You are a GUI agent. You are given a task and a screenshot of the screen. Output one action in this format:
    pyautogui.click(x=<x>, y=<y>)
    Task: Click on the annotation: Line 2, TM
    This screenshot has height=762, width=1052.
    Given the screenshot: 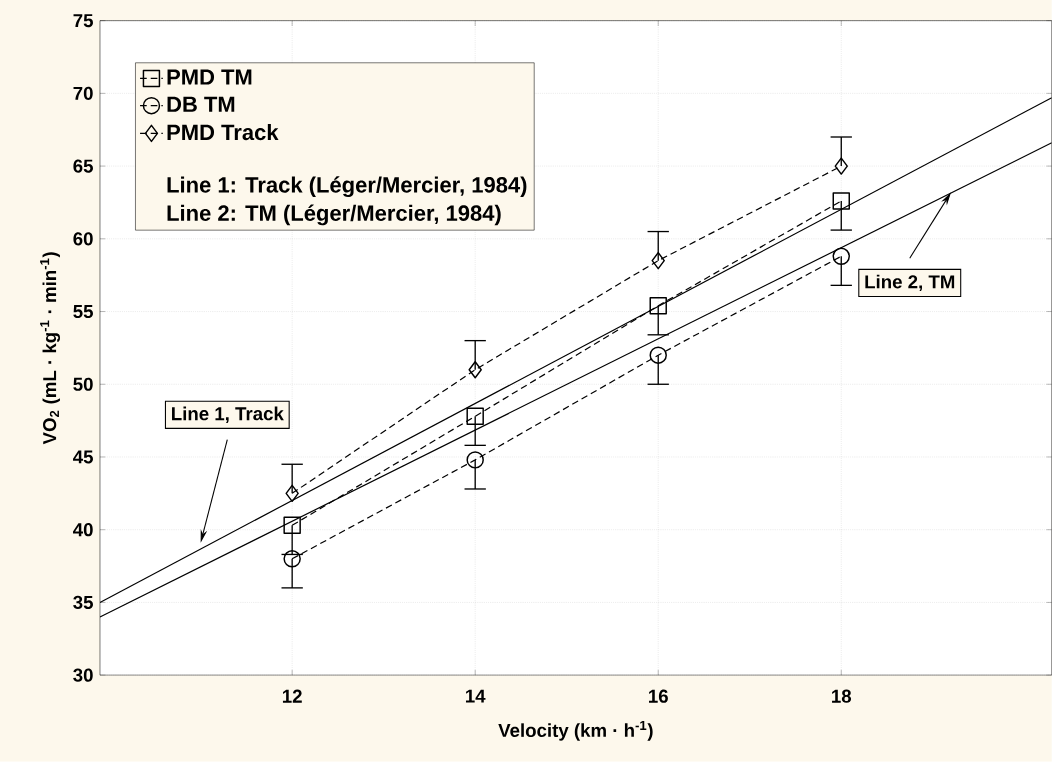 What is the action you would take?
    pyautogui.click(x=910, y=283)
    